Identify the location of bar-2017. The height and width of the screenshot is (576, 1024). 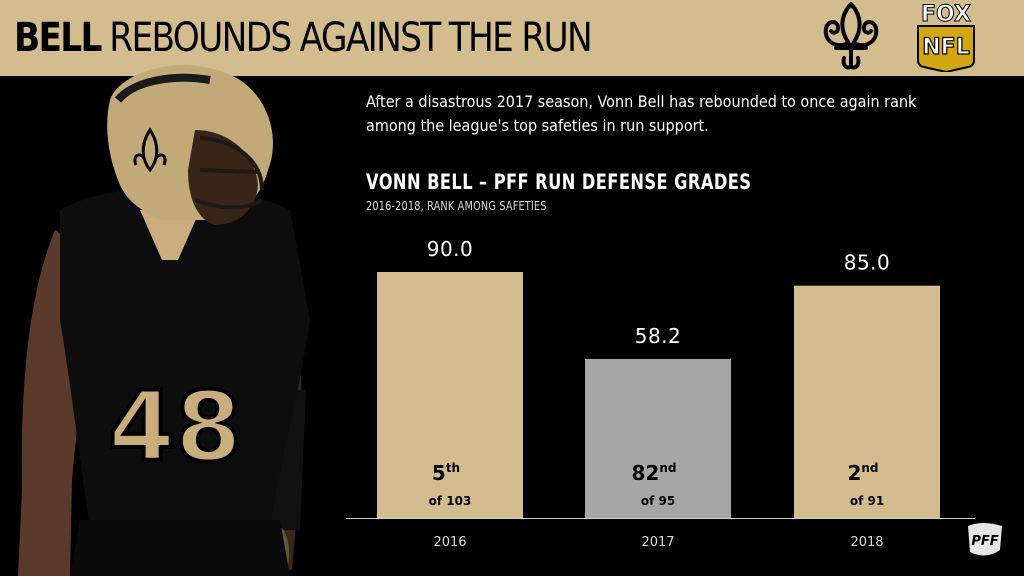
(658, 438).